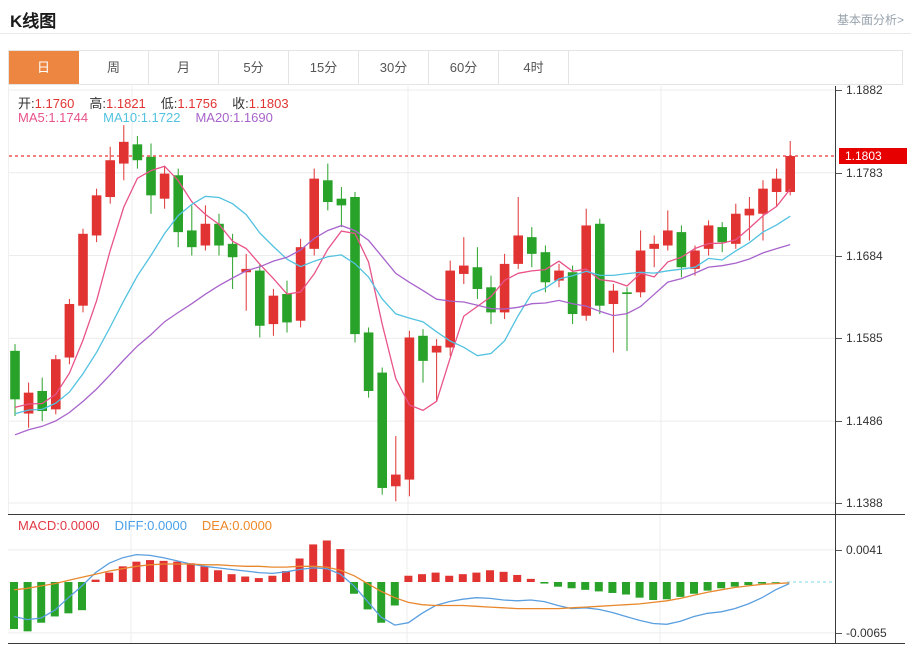  Describe the element at coordinates (33, 21) in the screenshot. I see `page-title: K线图` at that location.